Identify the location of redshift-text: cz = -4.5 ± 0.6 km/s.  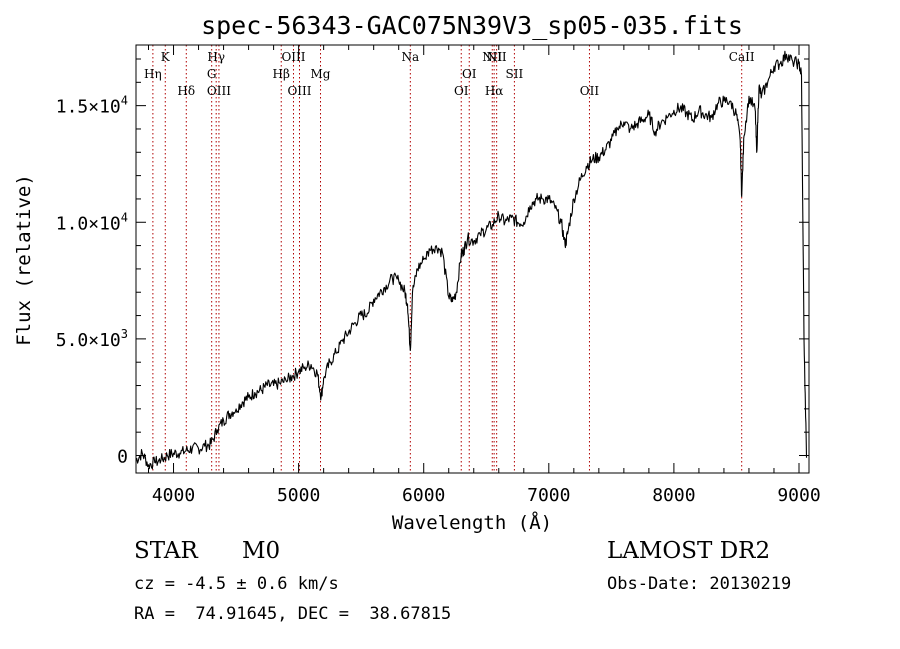
(236, 584).